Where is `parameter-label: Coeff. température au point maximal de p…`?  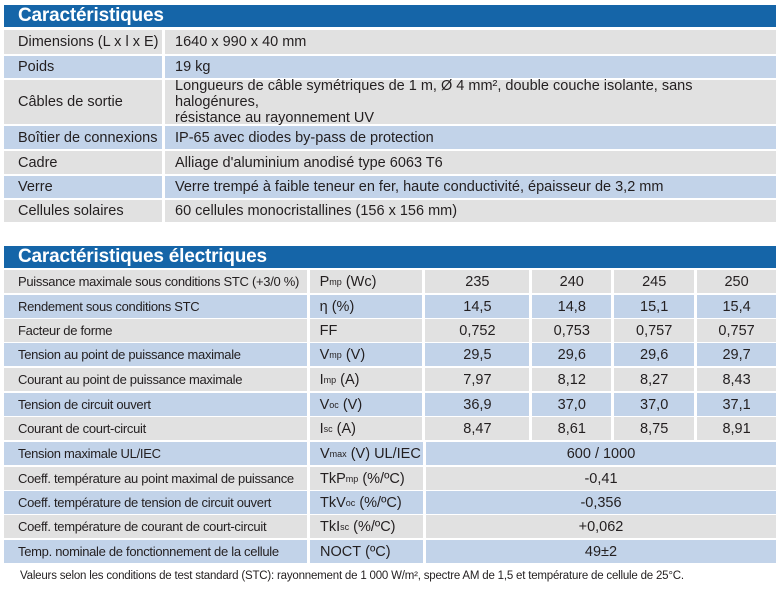
parameter-label: Coeff. température au point maximal de p… is located at coordinates (155, 478).